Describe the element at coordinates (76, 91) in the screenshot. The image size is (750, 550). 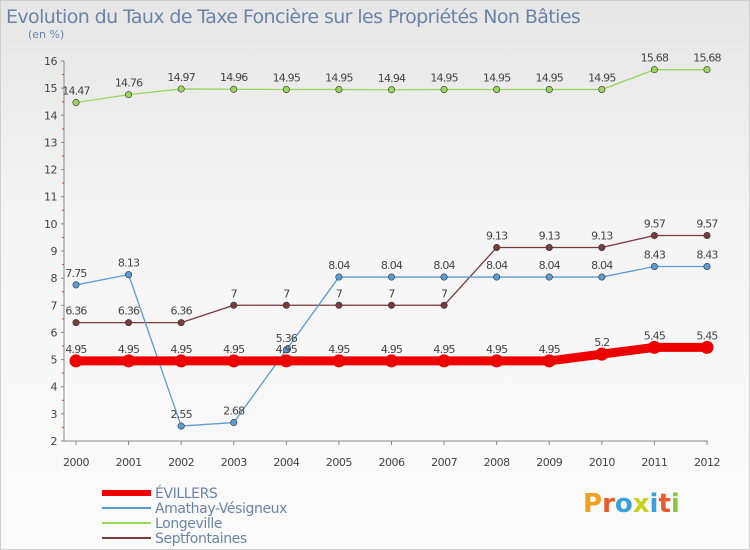
I see `data-label-longeville-2000: 14.47` at that location.